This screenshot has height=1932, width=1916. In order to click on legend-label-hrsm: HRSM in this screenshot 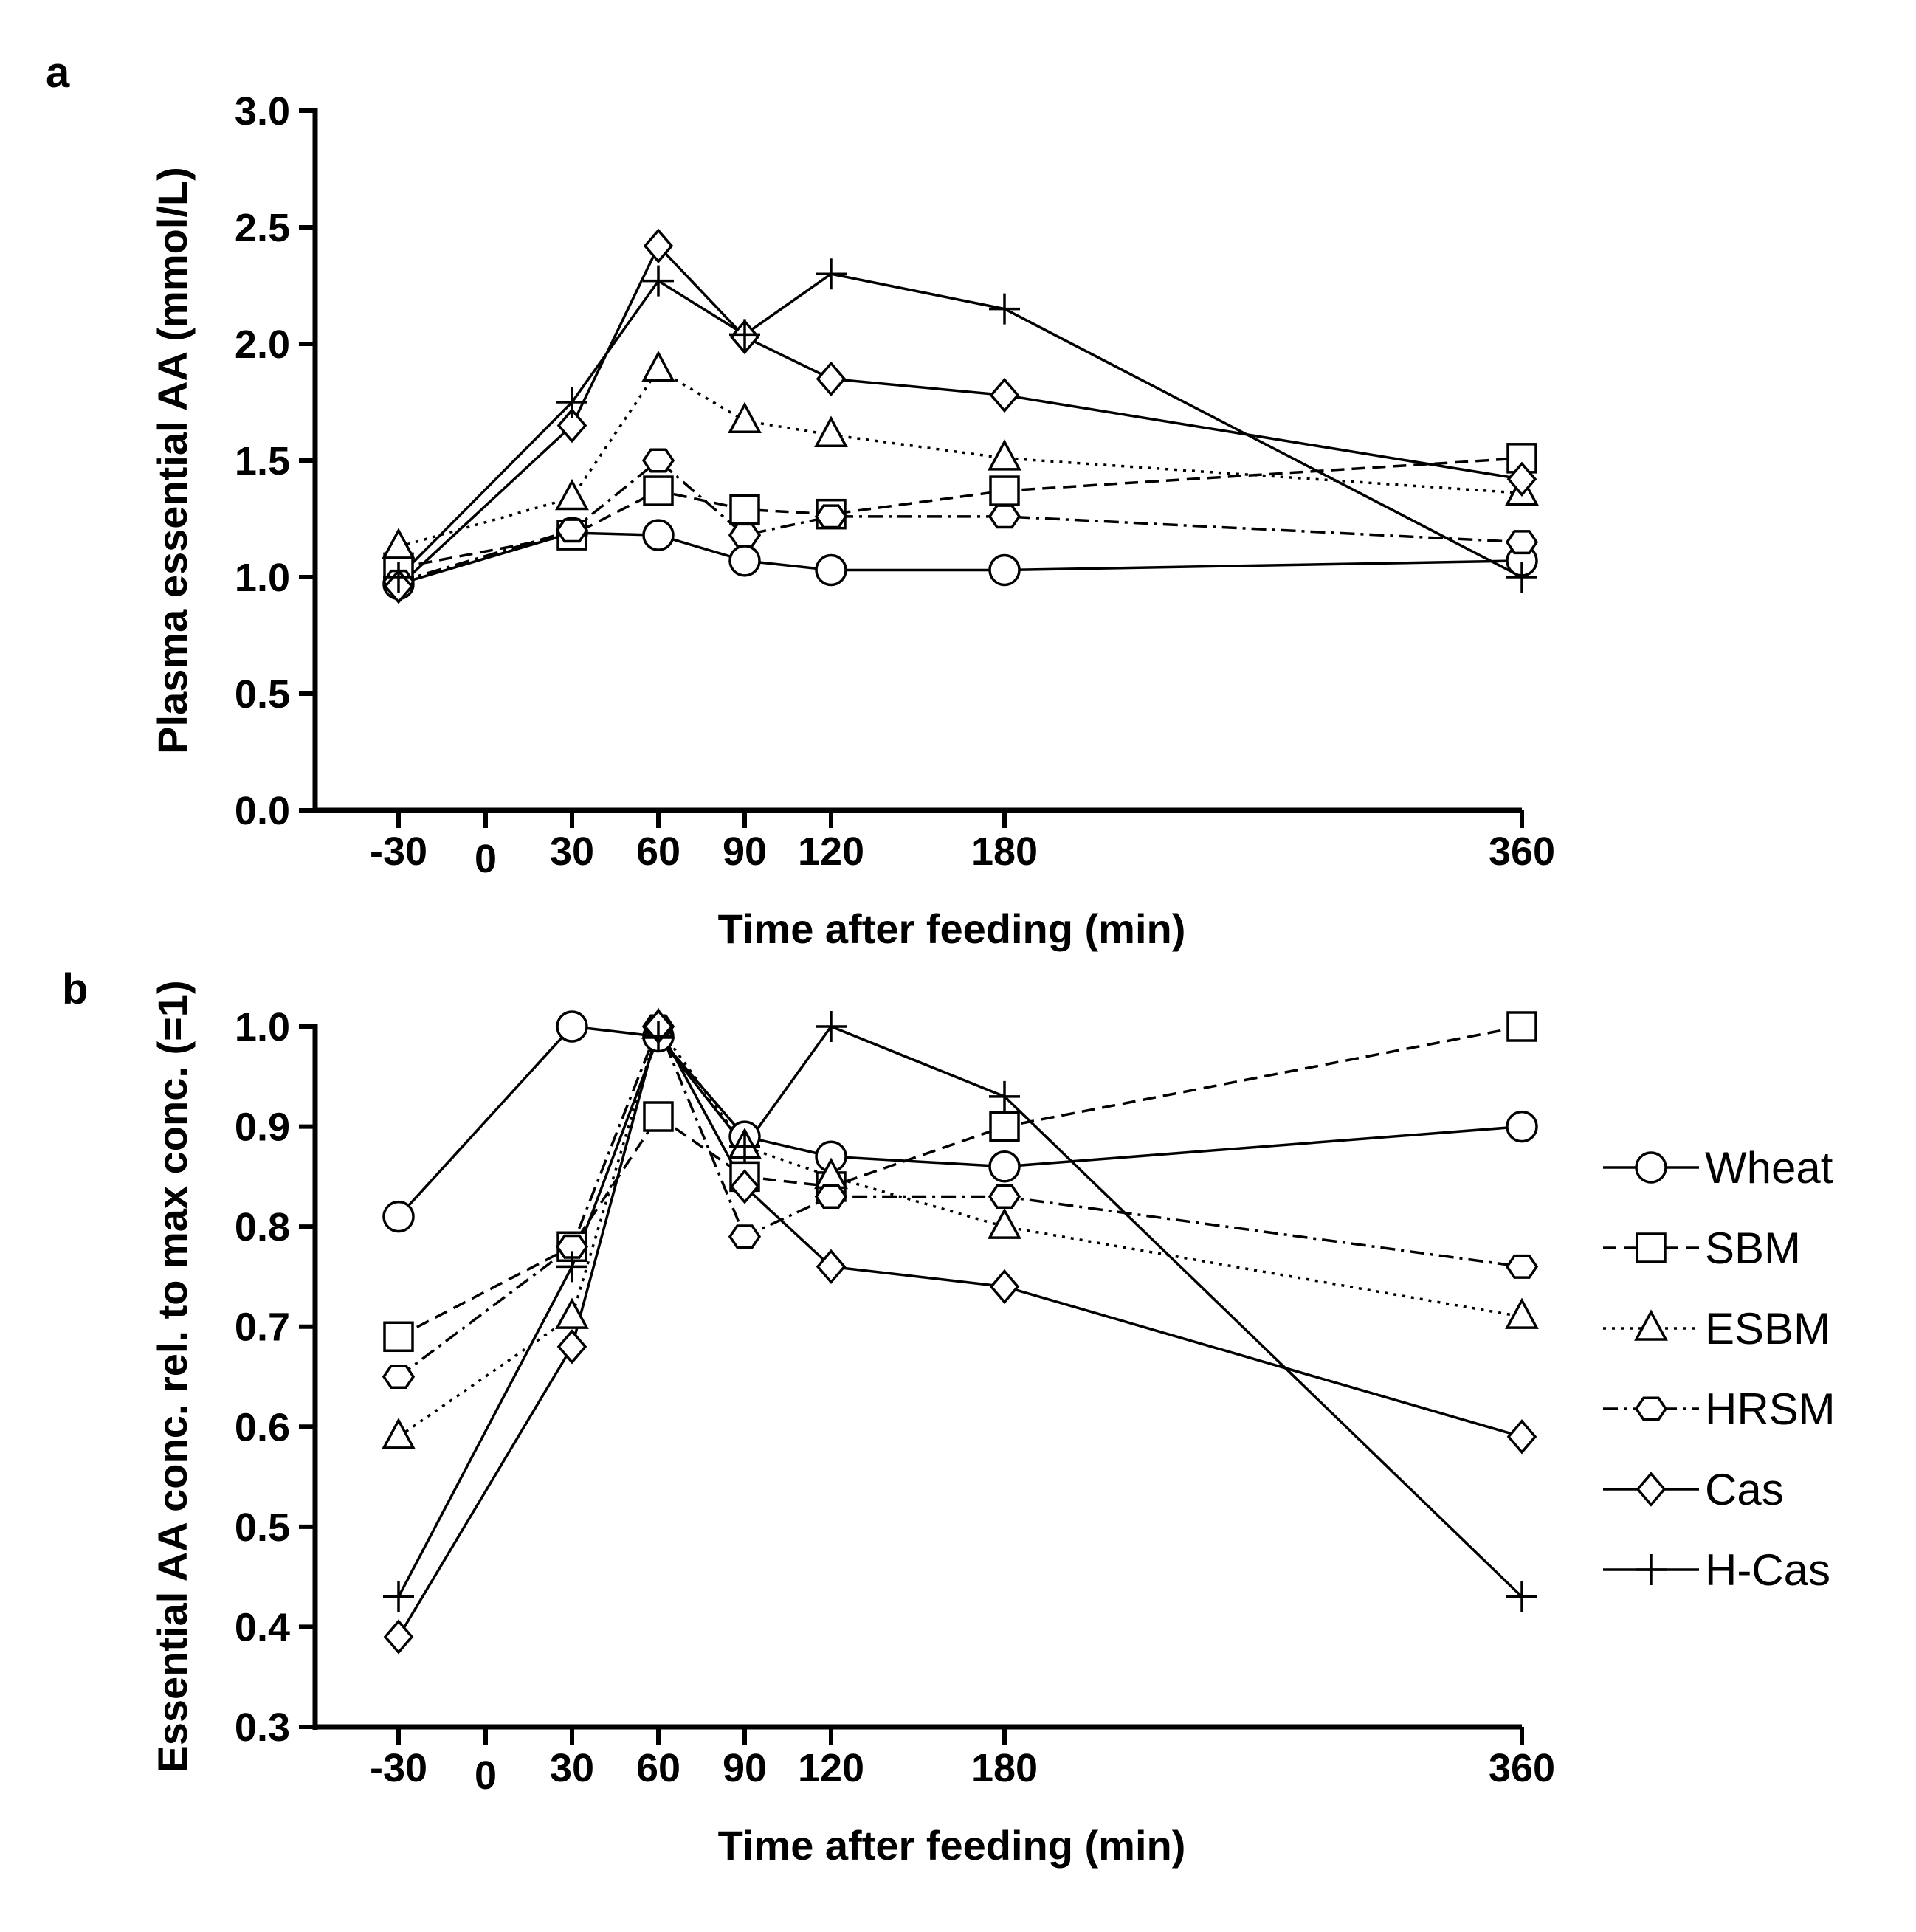, I will do `click(1771, 1409)`.